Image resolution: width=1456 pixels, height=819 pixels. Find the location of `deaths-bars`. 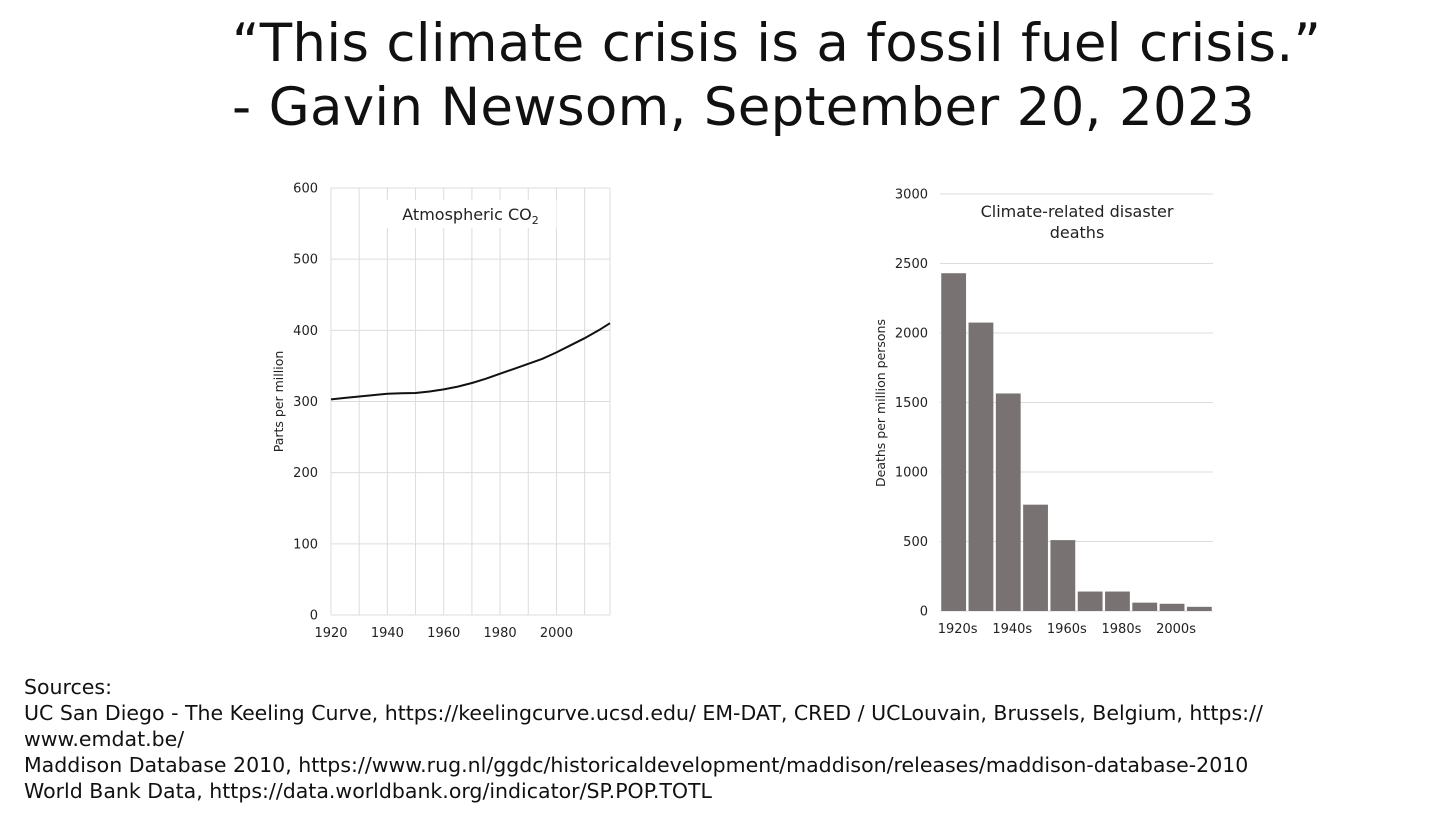

deaths-bars is located at coordinates (1076, 442).